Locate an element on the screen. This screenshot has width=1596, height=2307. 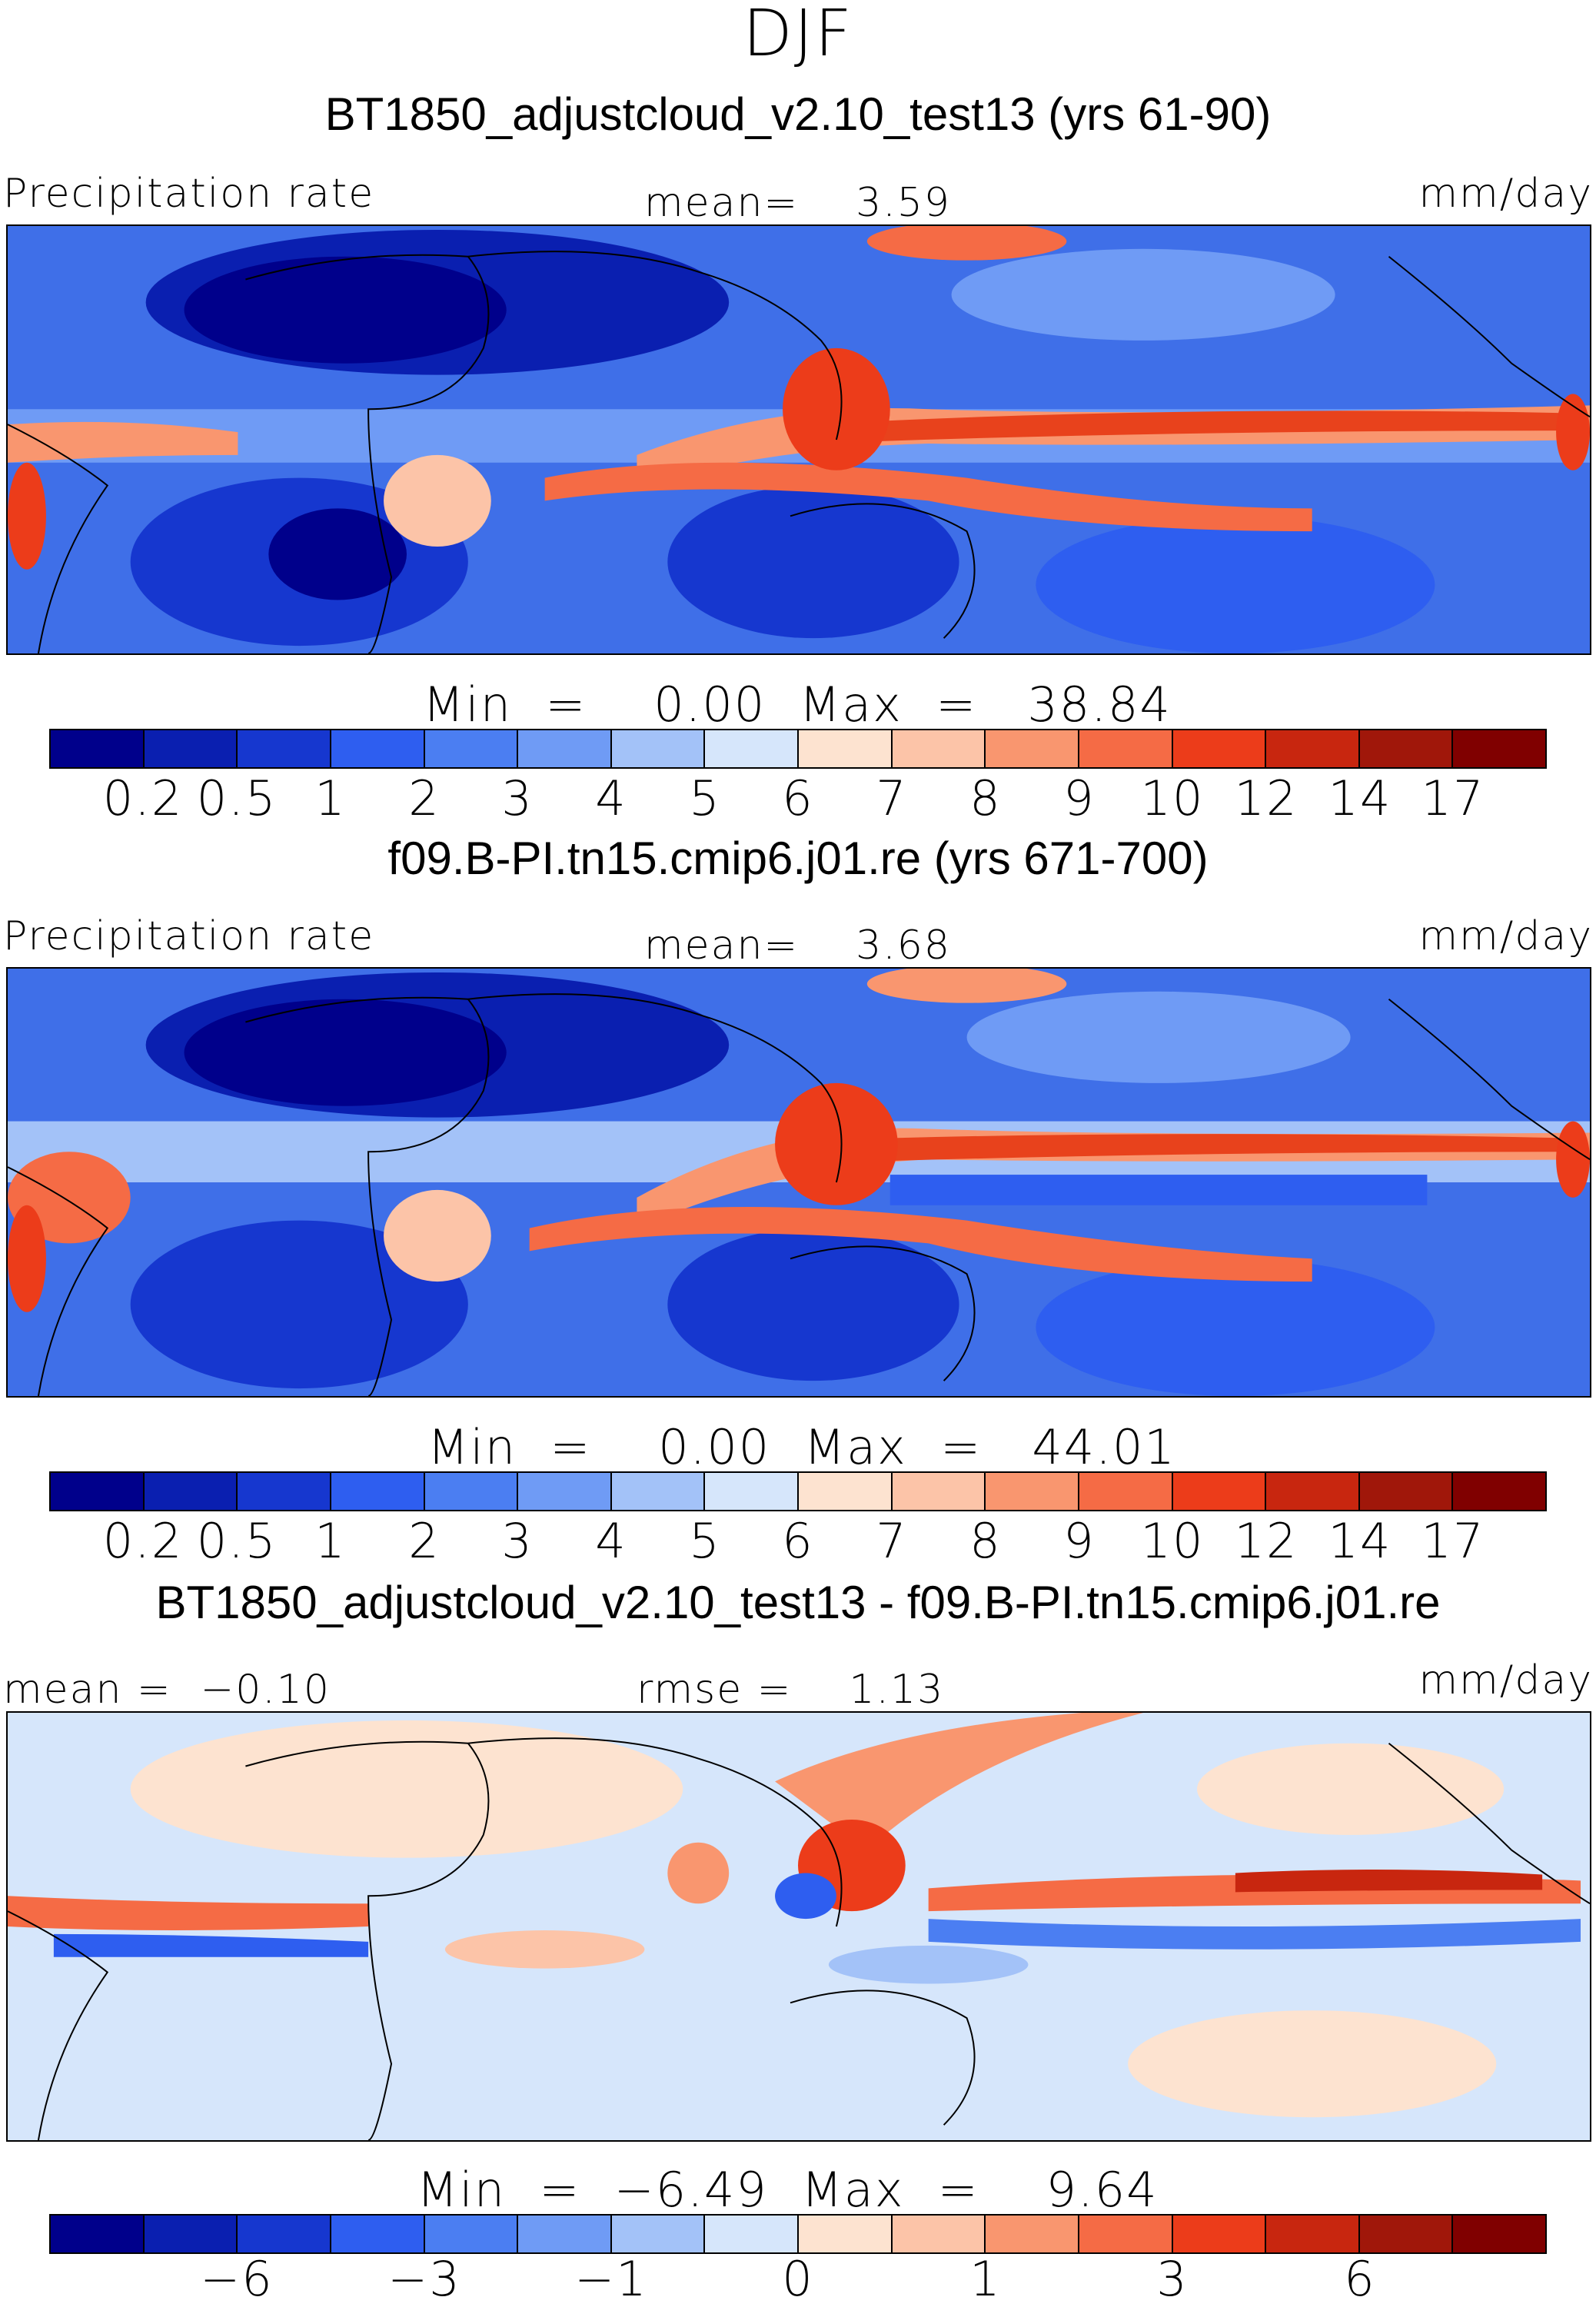
panel1-variable-label: Precipitation rate is located at coordinates (189, 194).